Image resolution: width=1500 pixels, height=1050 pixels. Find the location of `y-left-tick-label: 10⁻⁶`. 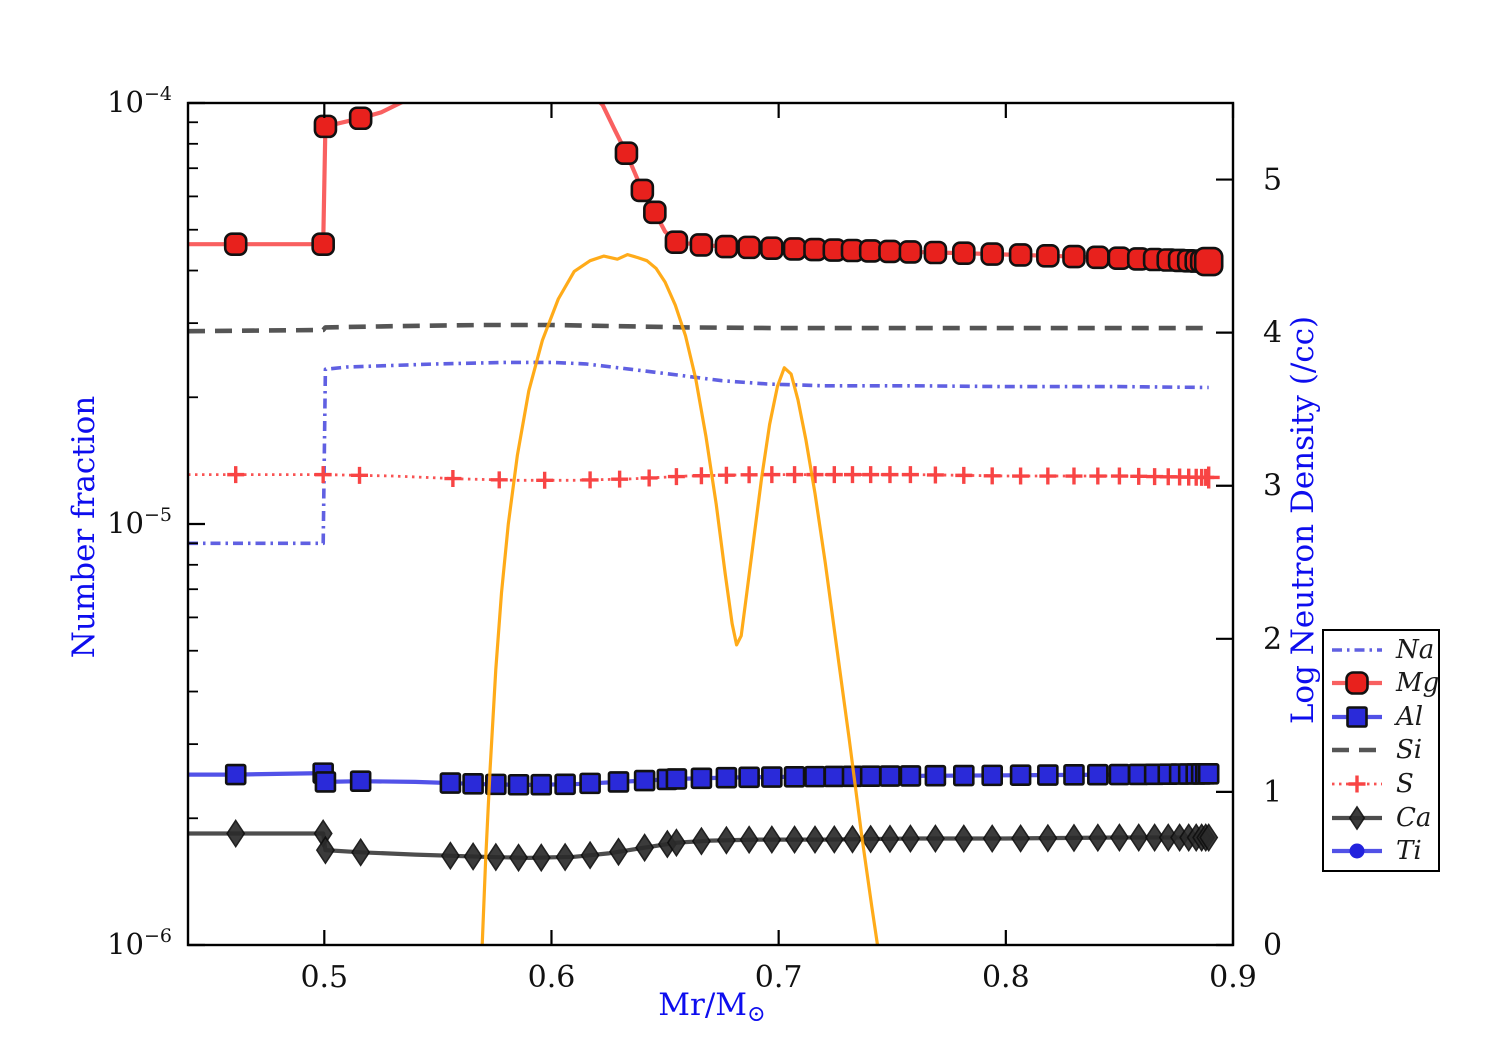

y-left-tick-label: 10⁻⁶ is located at coordinates (139, 943).